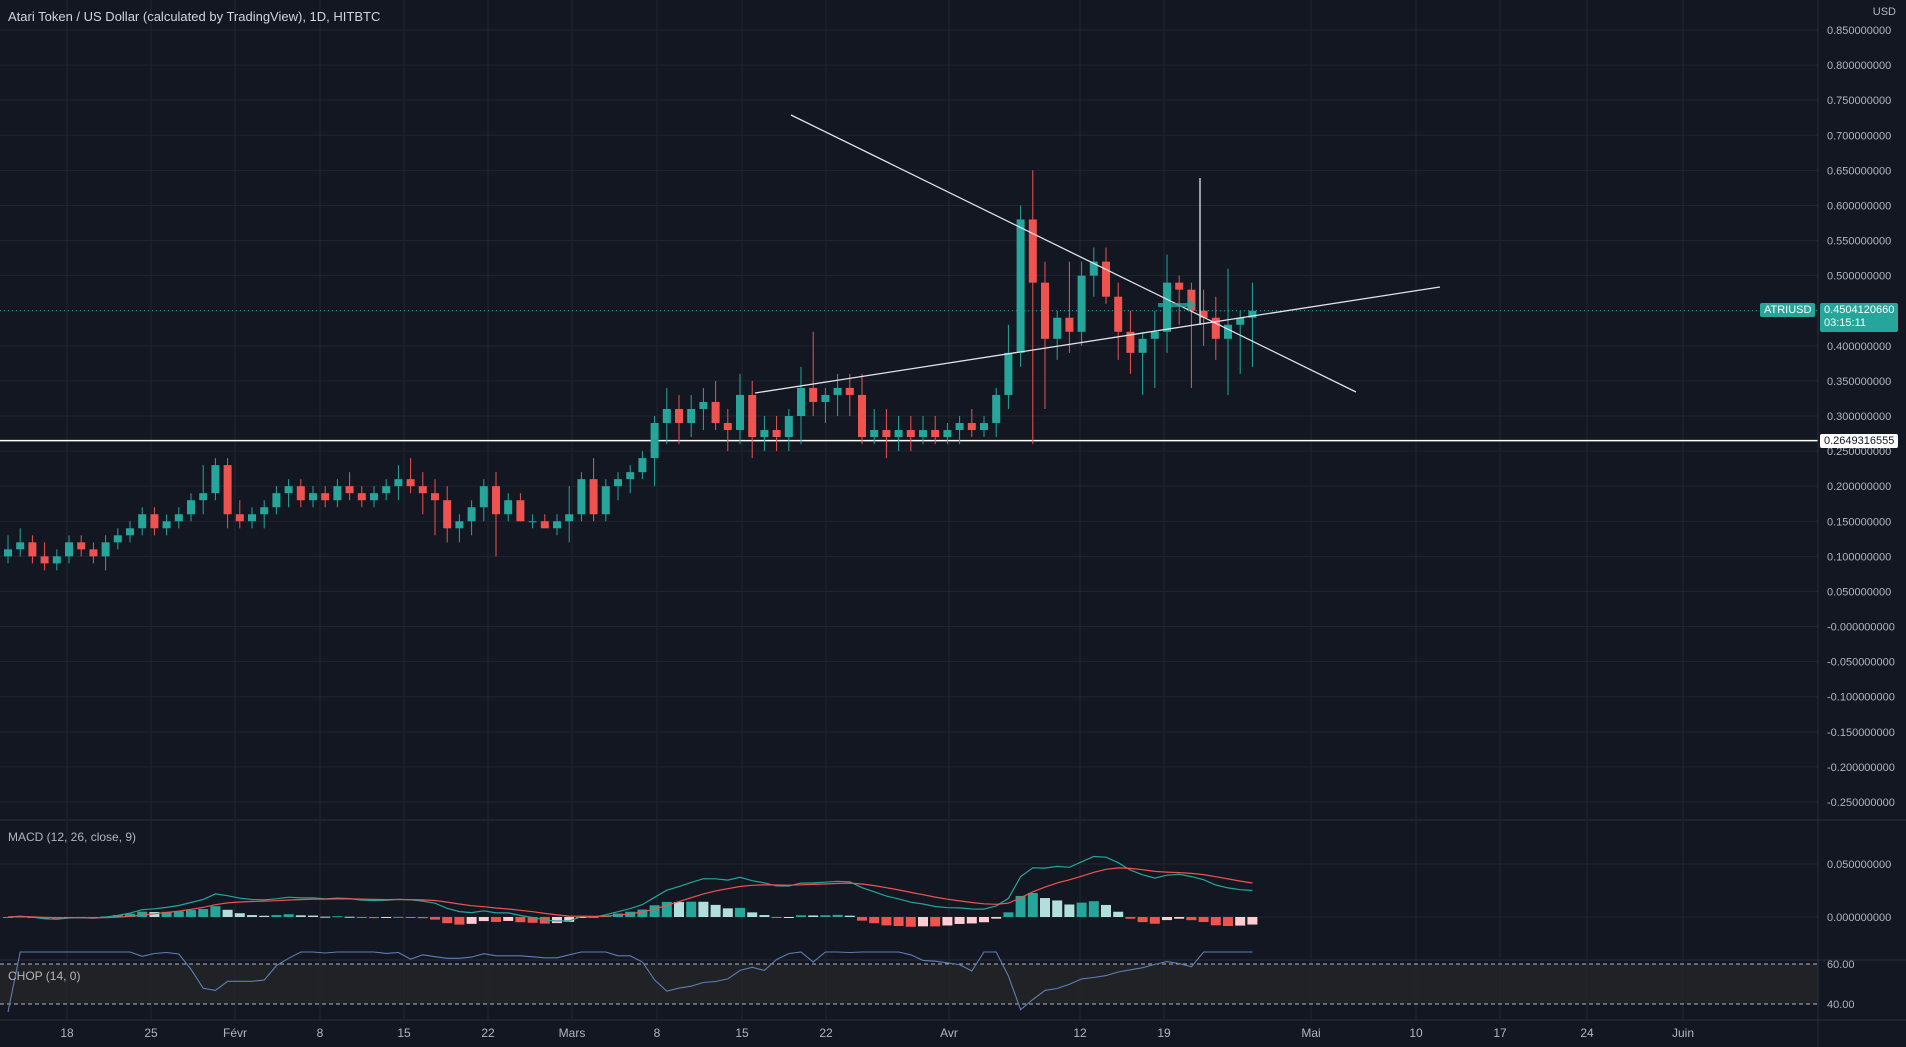 This screenshot has height=1047, width=1906. Describe the element at coordinates (67, 1033) in the screenshot. I see `x-tick-label: 18` at that location.